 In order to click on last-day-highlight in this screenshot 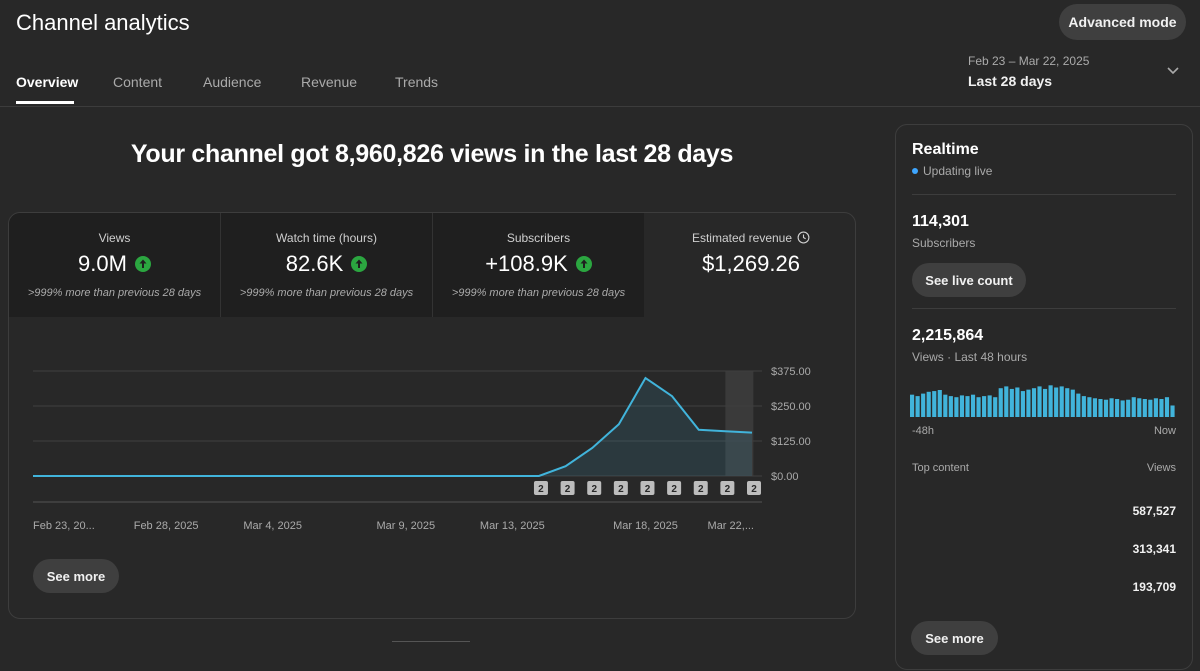, I will do `click(739, 423)`.